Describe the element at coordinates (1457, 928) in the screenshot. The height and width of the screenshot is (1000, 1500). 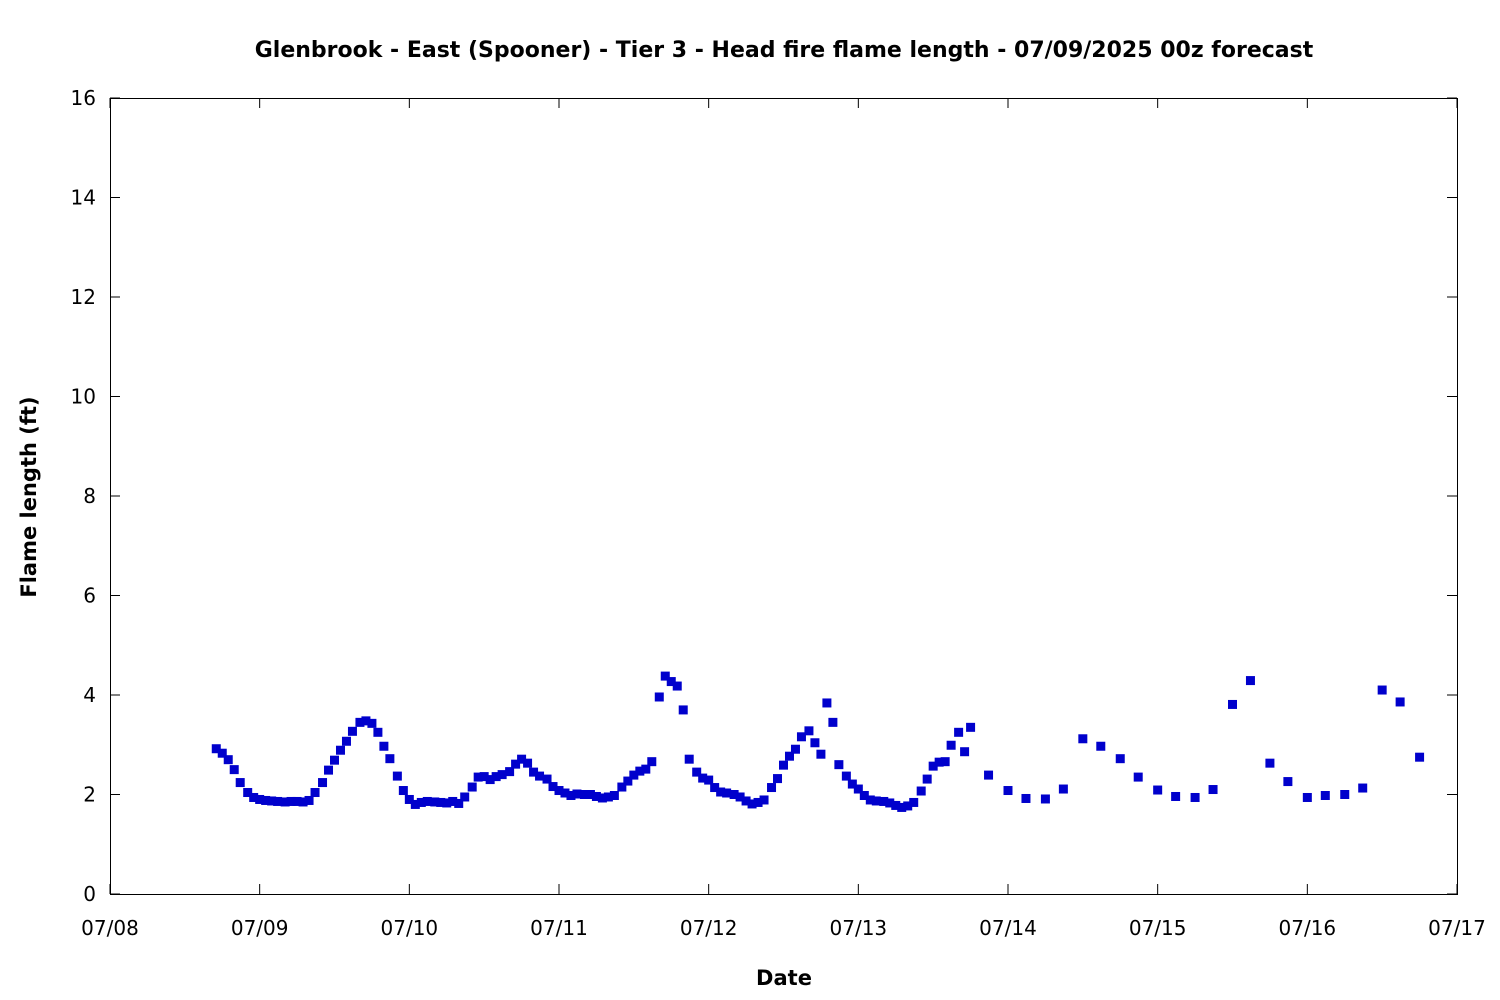
I see `x-tick-label: 07/17` at that location.